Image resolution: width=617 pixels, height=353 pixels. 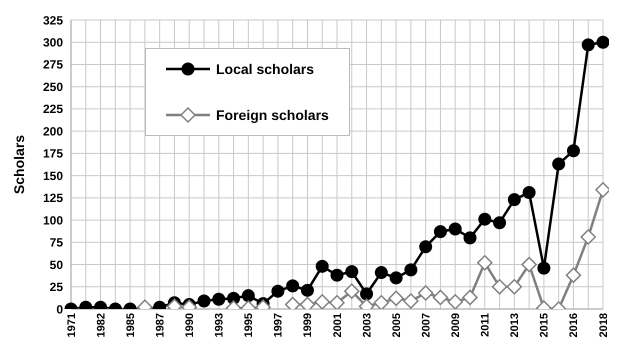 What do you see at coordinates (396, 325) in the screenshot?
I see `x-tick-label: 2005` at bounding box center [396, 325].